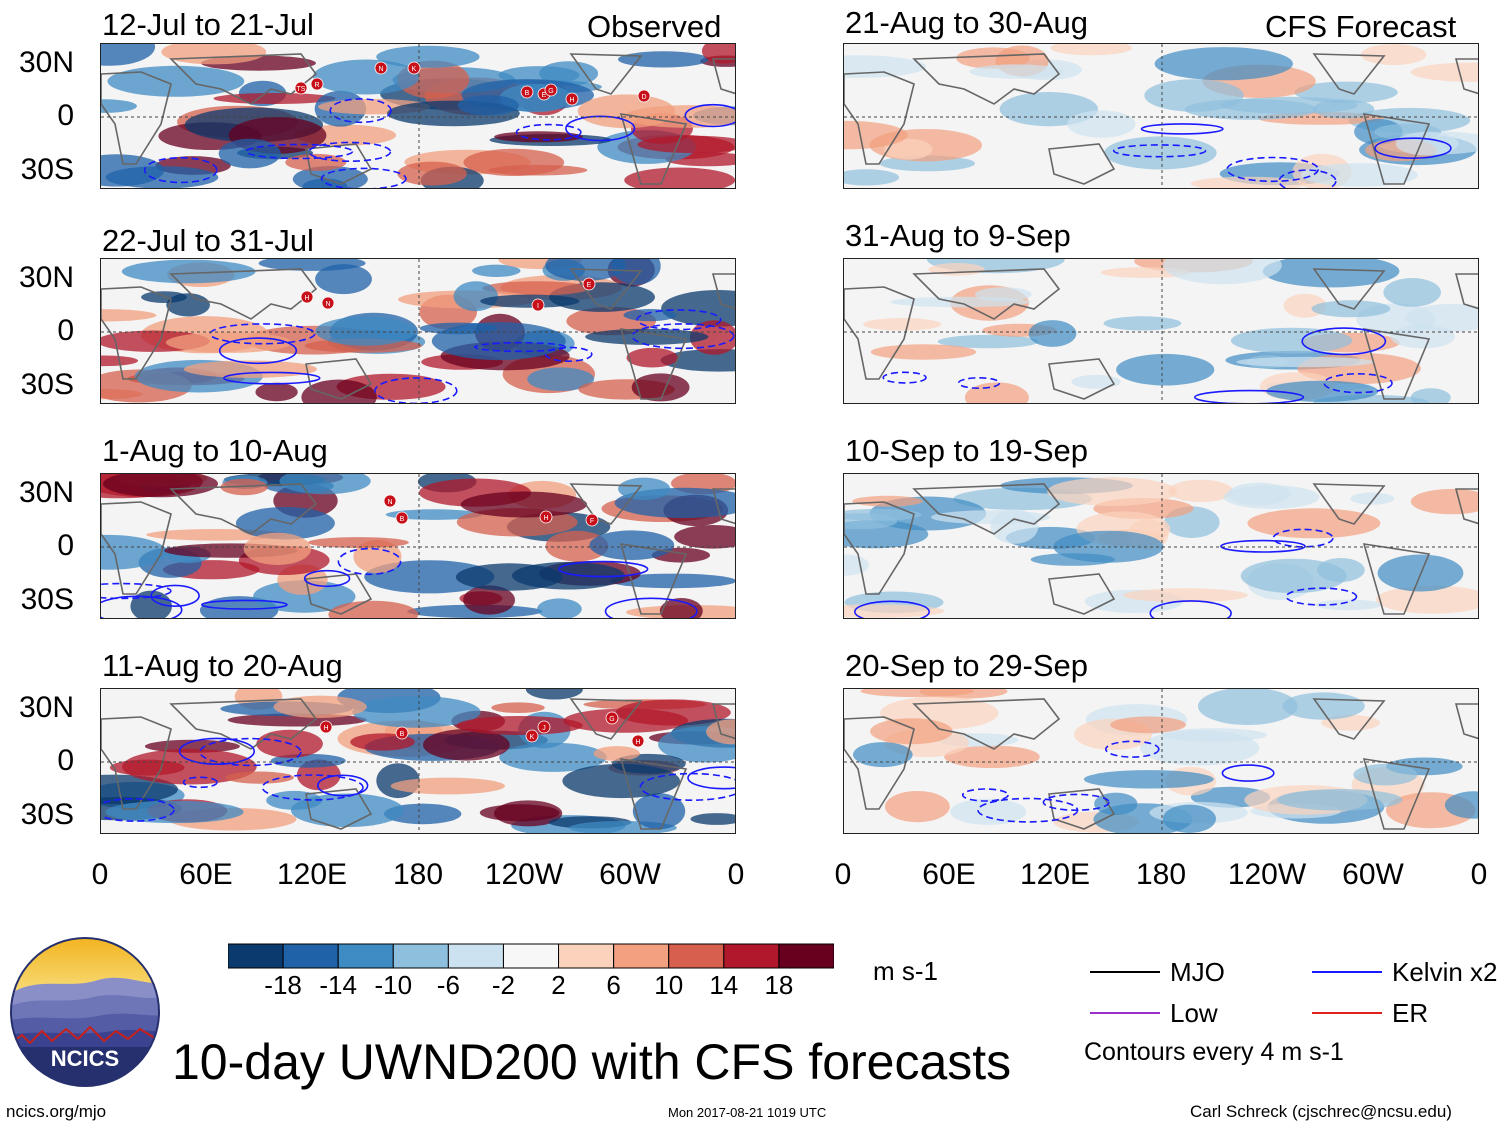 The width and height of the screenshot is (1510, 1127). I want to click on lat-tick-label: 0, so click(65, 760).